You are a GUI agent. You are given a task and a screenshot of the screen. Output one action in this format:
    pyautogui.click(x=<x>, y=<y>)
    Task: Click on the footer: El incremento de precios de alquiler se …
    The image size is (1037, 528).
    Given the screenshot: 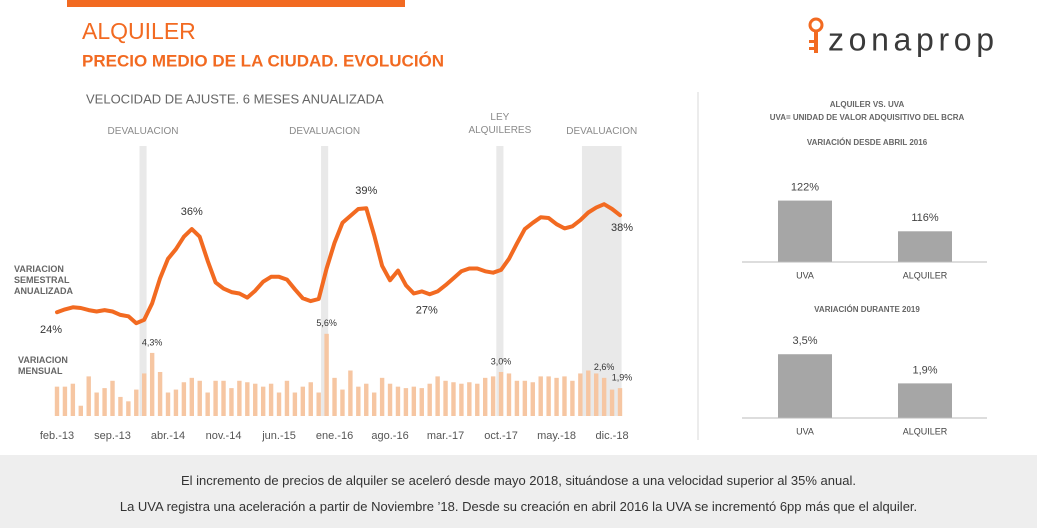 What is the action you would take?
    pyautogui.click(x=518, y=491)
    